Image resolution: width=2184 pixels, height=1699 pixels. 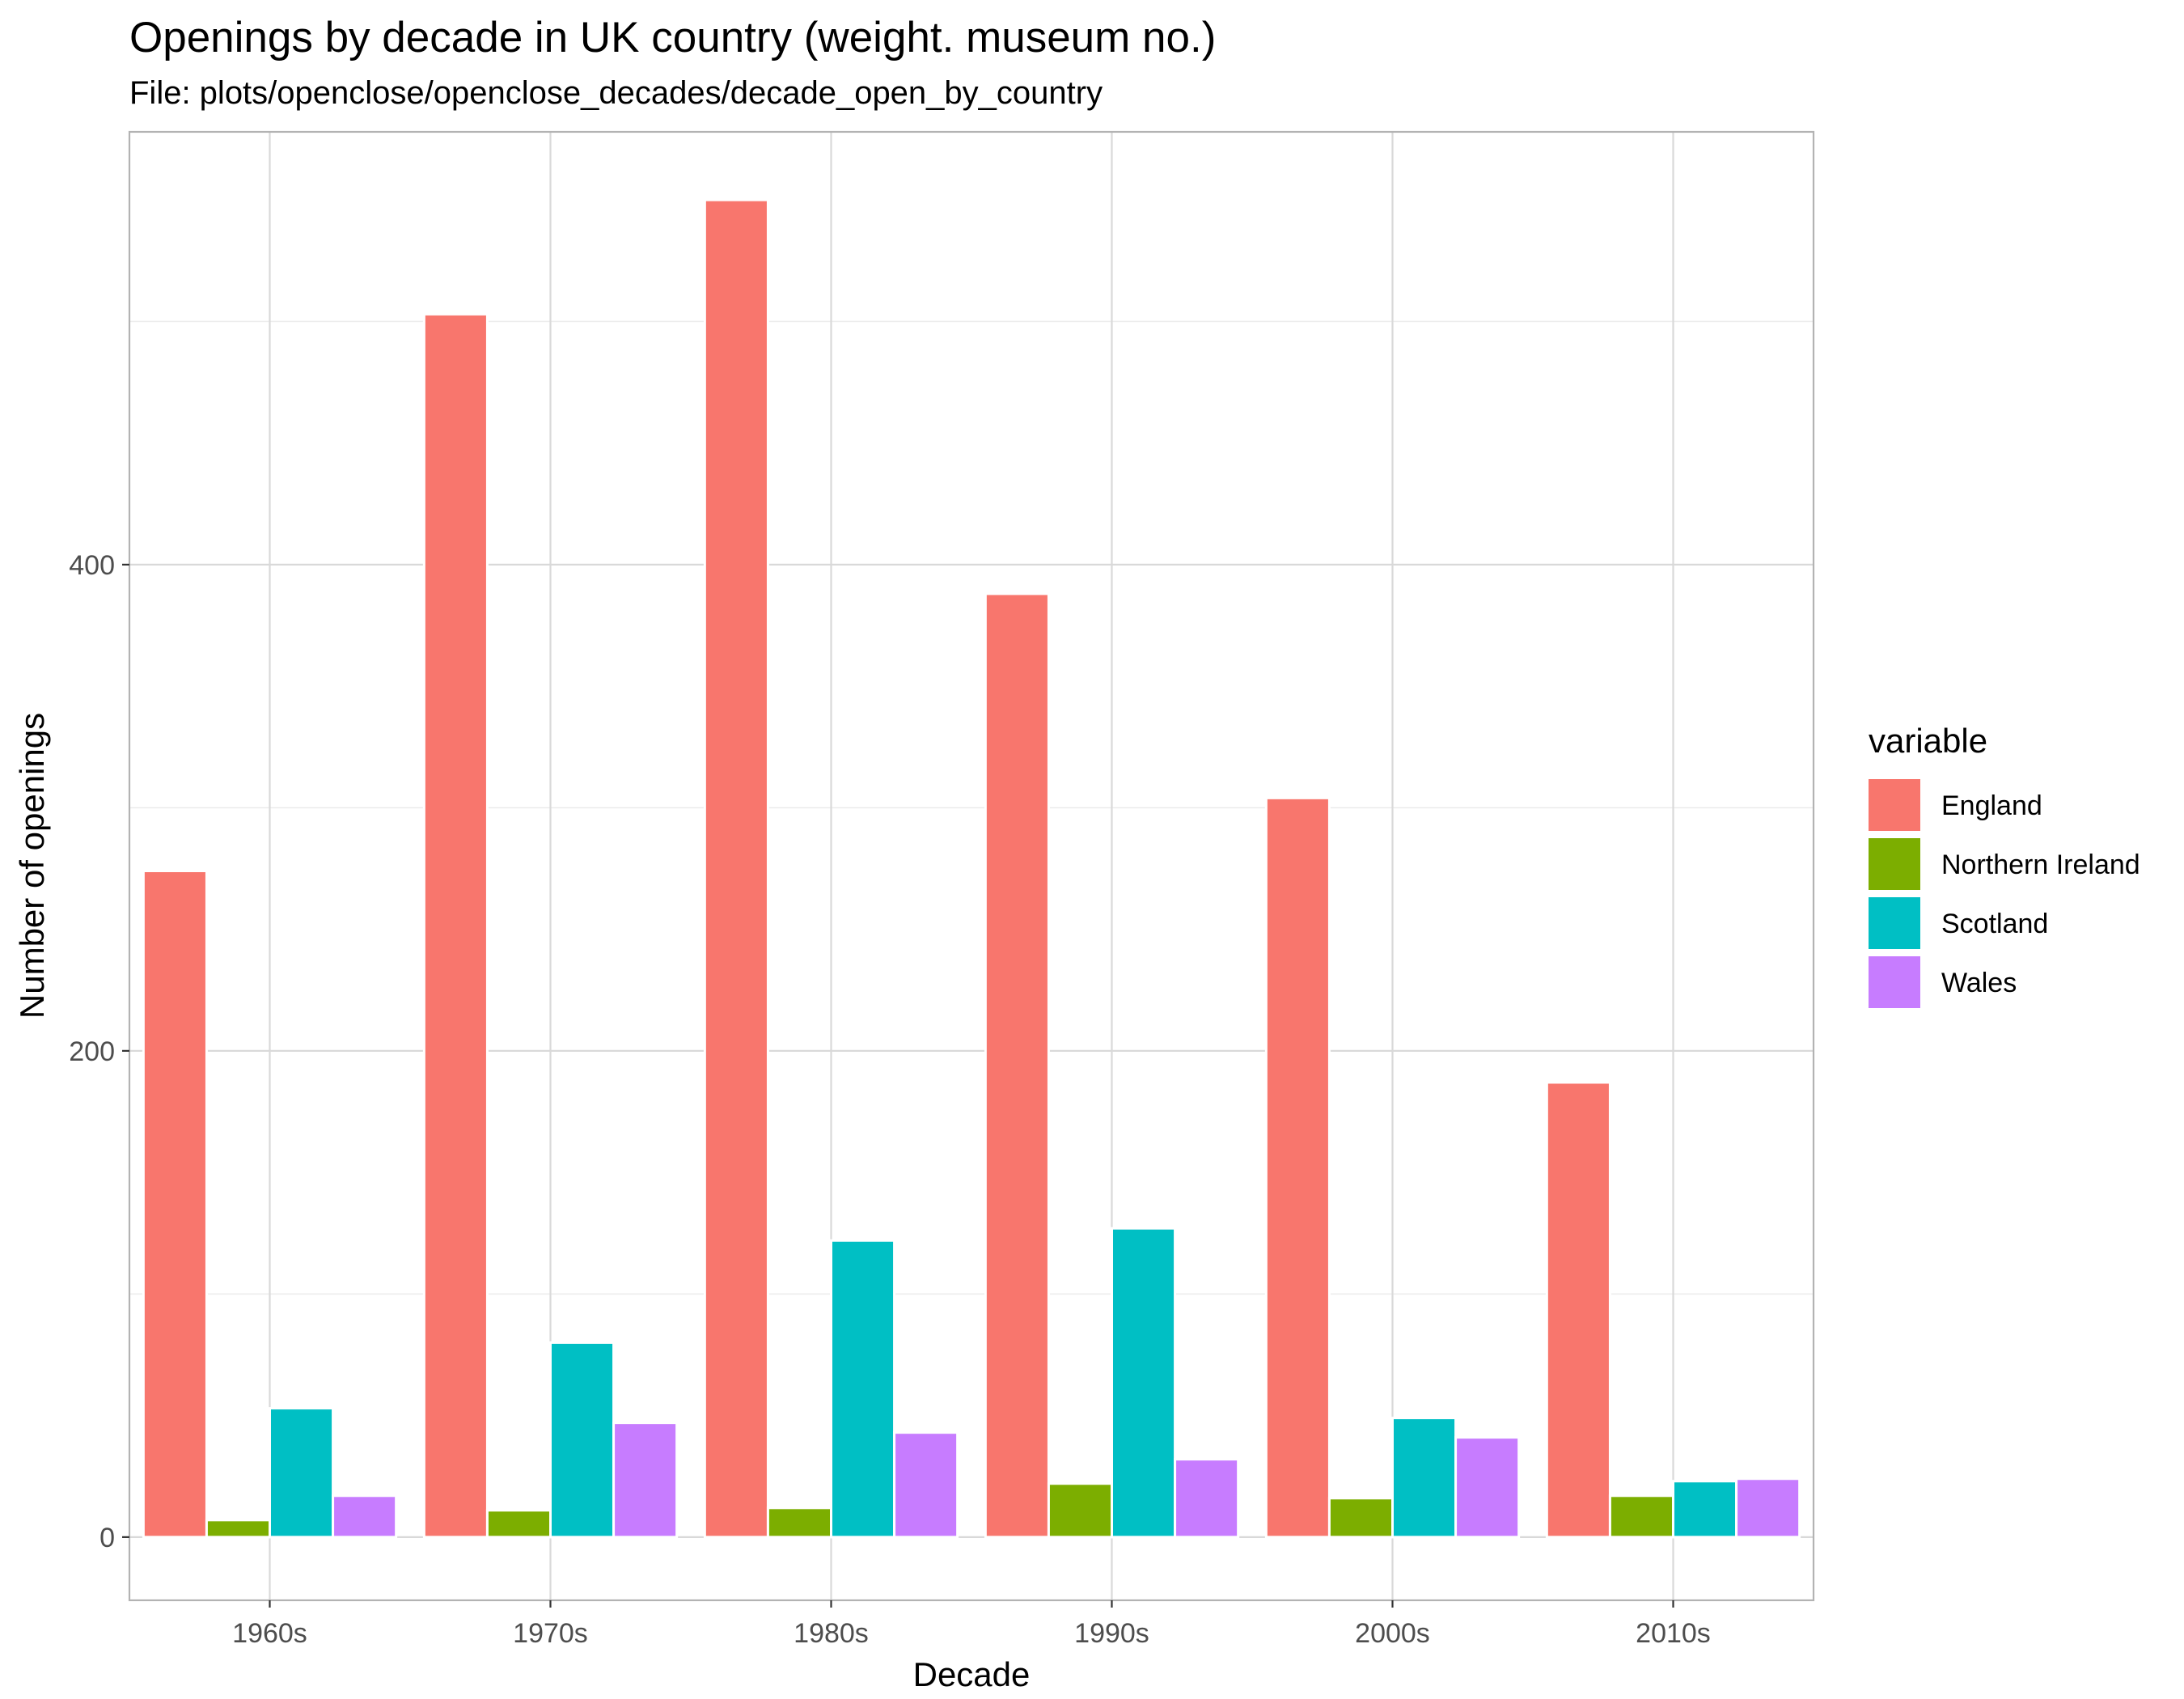 What do you see at coordinates (1995, 924) in the screenshot?
I see `legend-label-scotland: Scotland` at bounding box center [1995, 924].